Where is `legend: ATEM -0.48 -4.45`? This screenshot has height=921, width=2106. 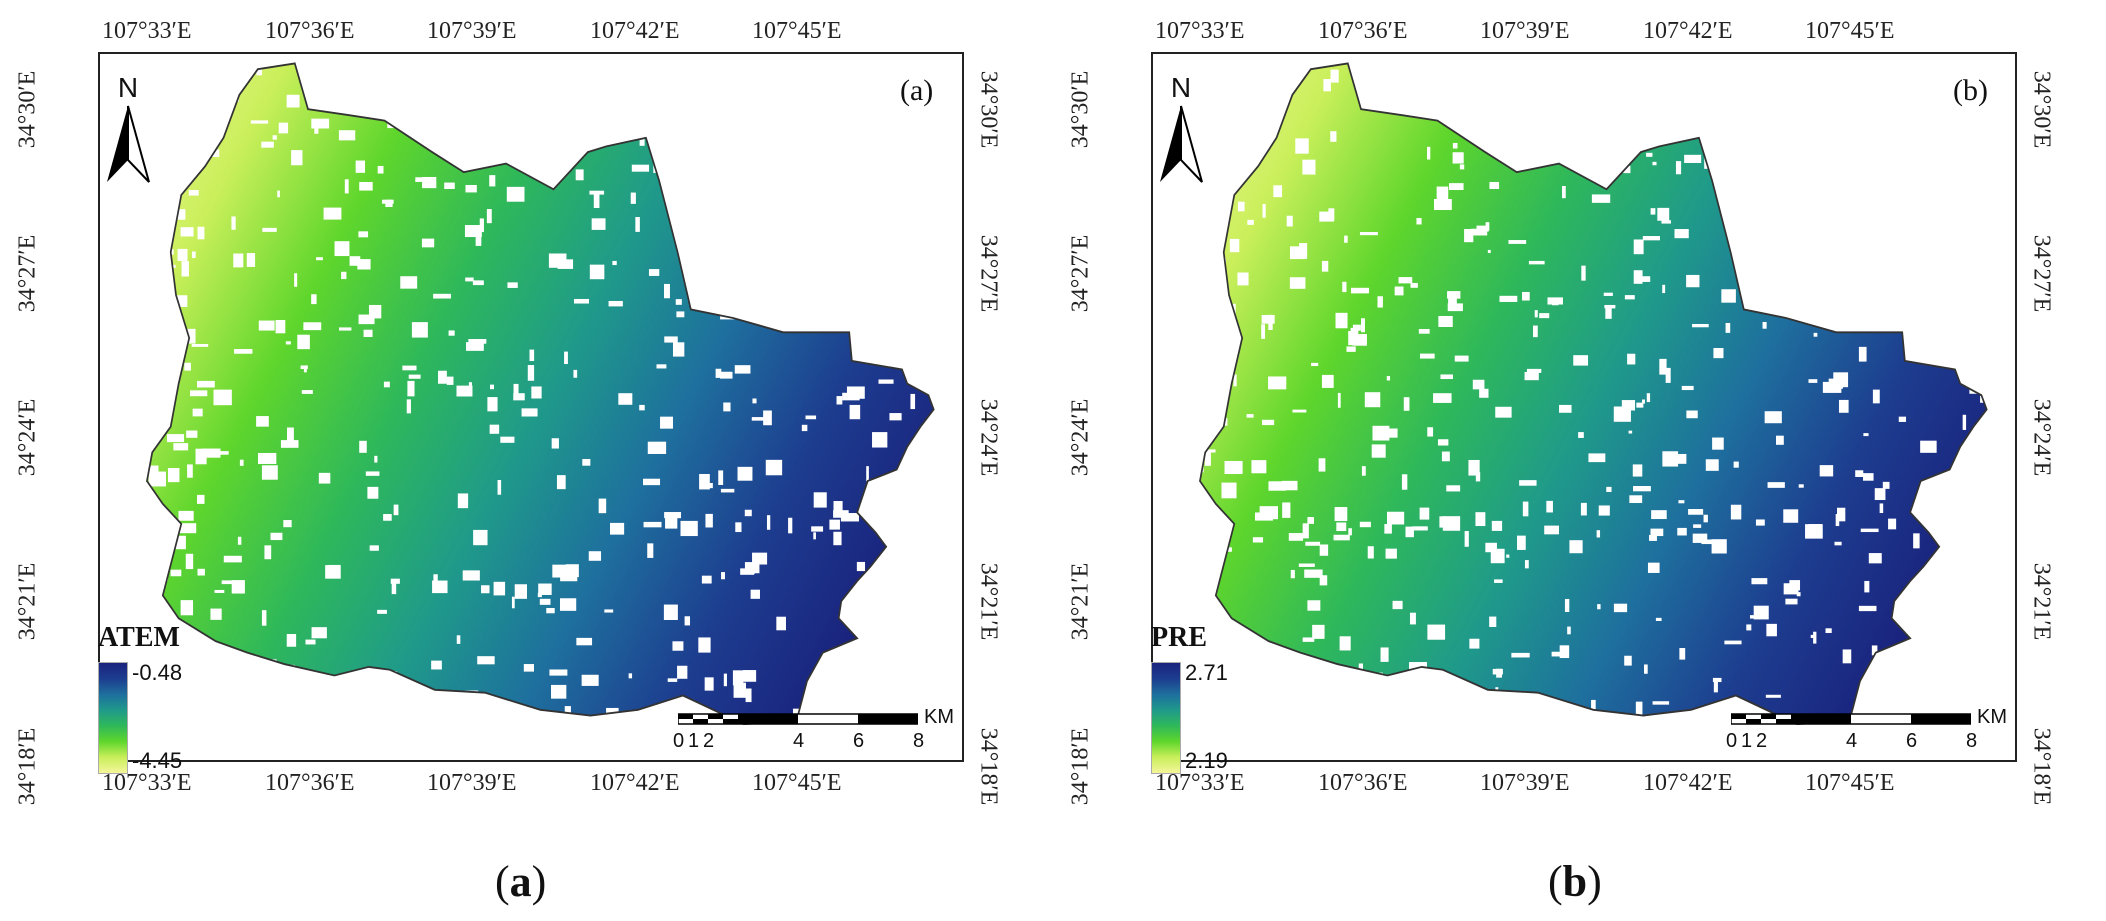
legend: ATEM -0.48 -4.45 is located at coordinates (168, 698).